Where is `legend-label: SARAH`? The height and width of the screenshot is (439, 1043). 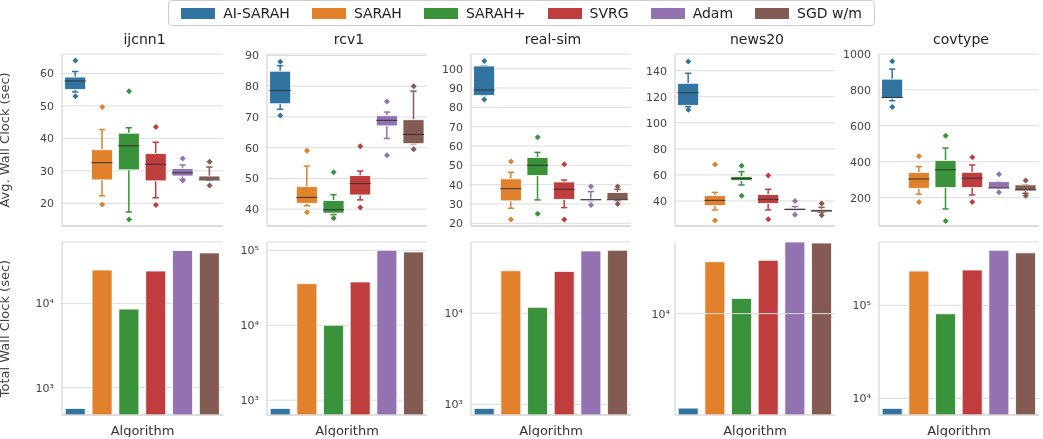
legend-label: SARAH is located at coordinates (377, 13).